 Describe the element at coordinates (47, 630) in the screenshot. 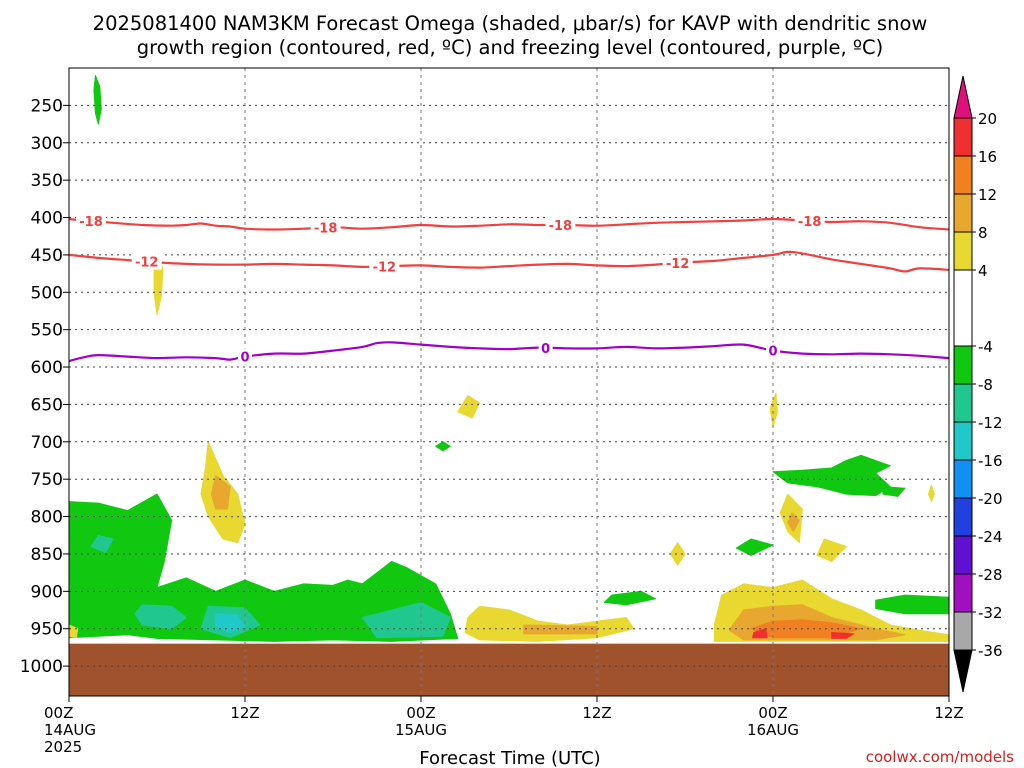

I see `y-tick-label-950: 950` at that location.